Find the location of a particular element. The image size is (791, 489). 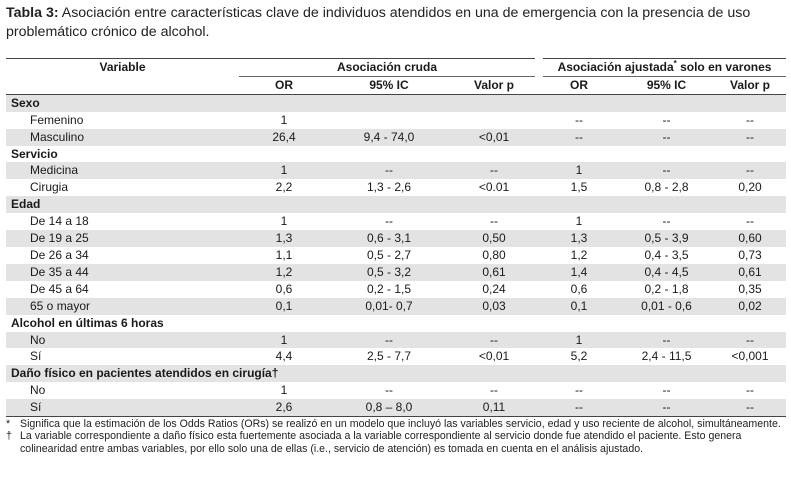

cell-value: 0,2 - 1,5 is located at coordinates (389, 288).